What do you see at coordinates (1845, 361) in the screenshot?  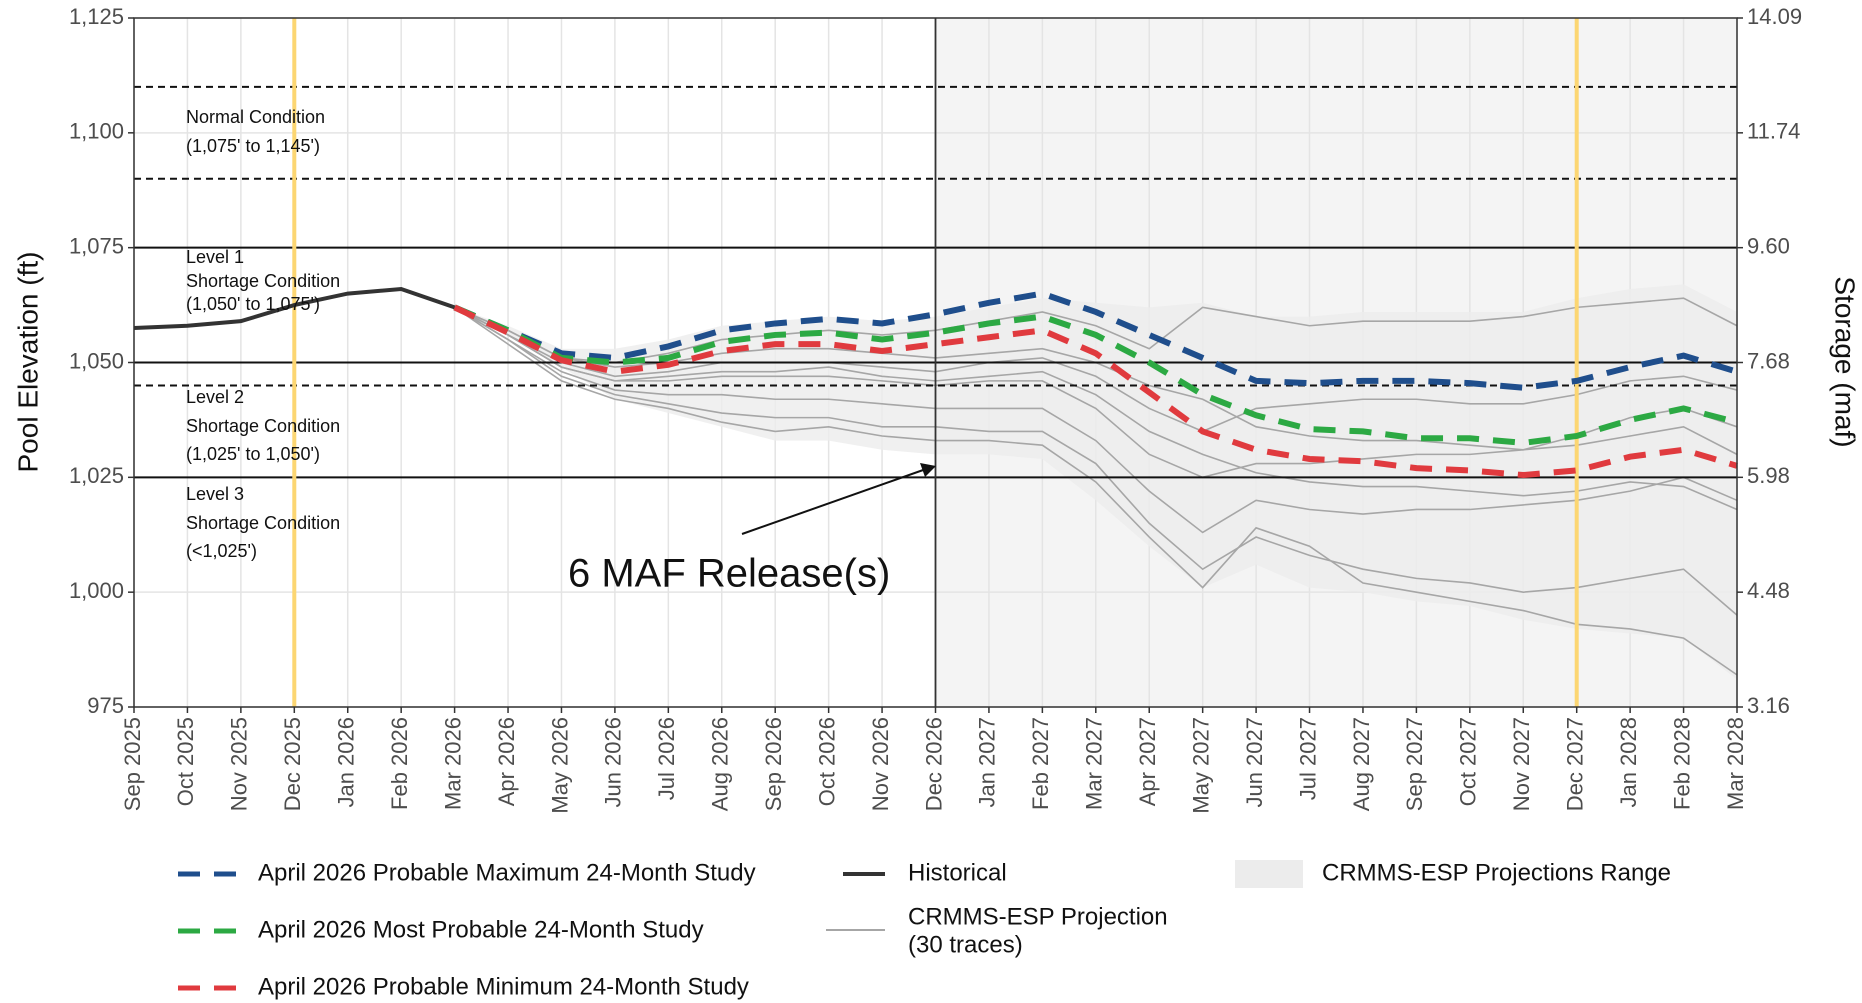 I see `y2-axis-title: Storage (maf)` at bounding box center [1845, 361].